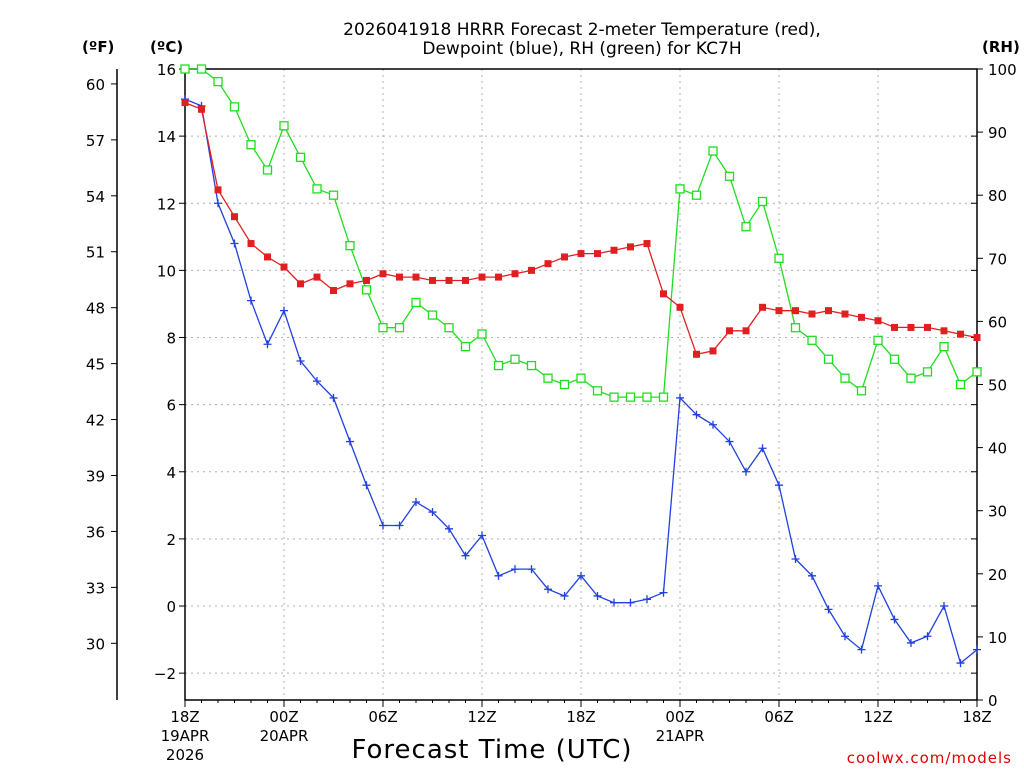 This screenshot has width=1024, height=772. I want to click on celsius-tick-label: 12, so click(166, 204).